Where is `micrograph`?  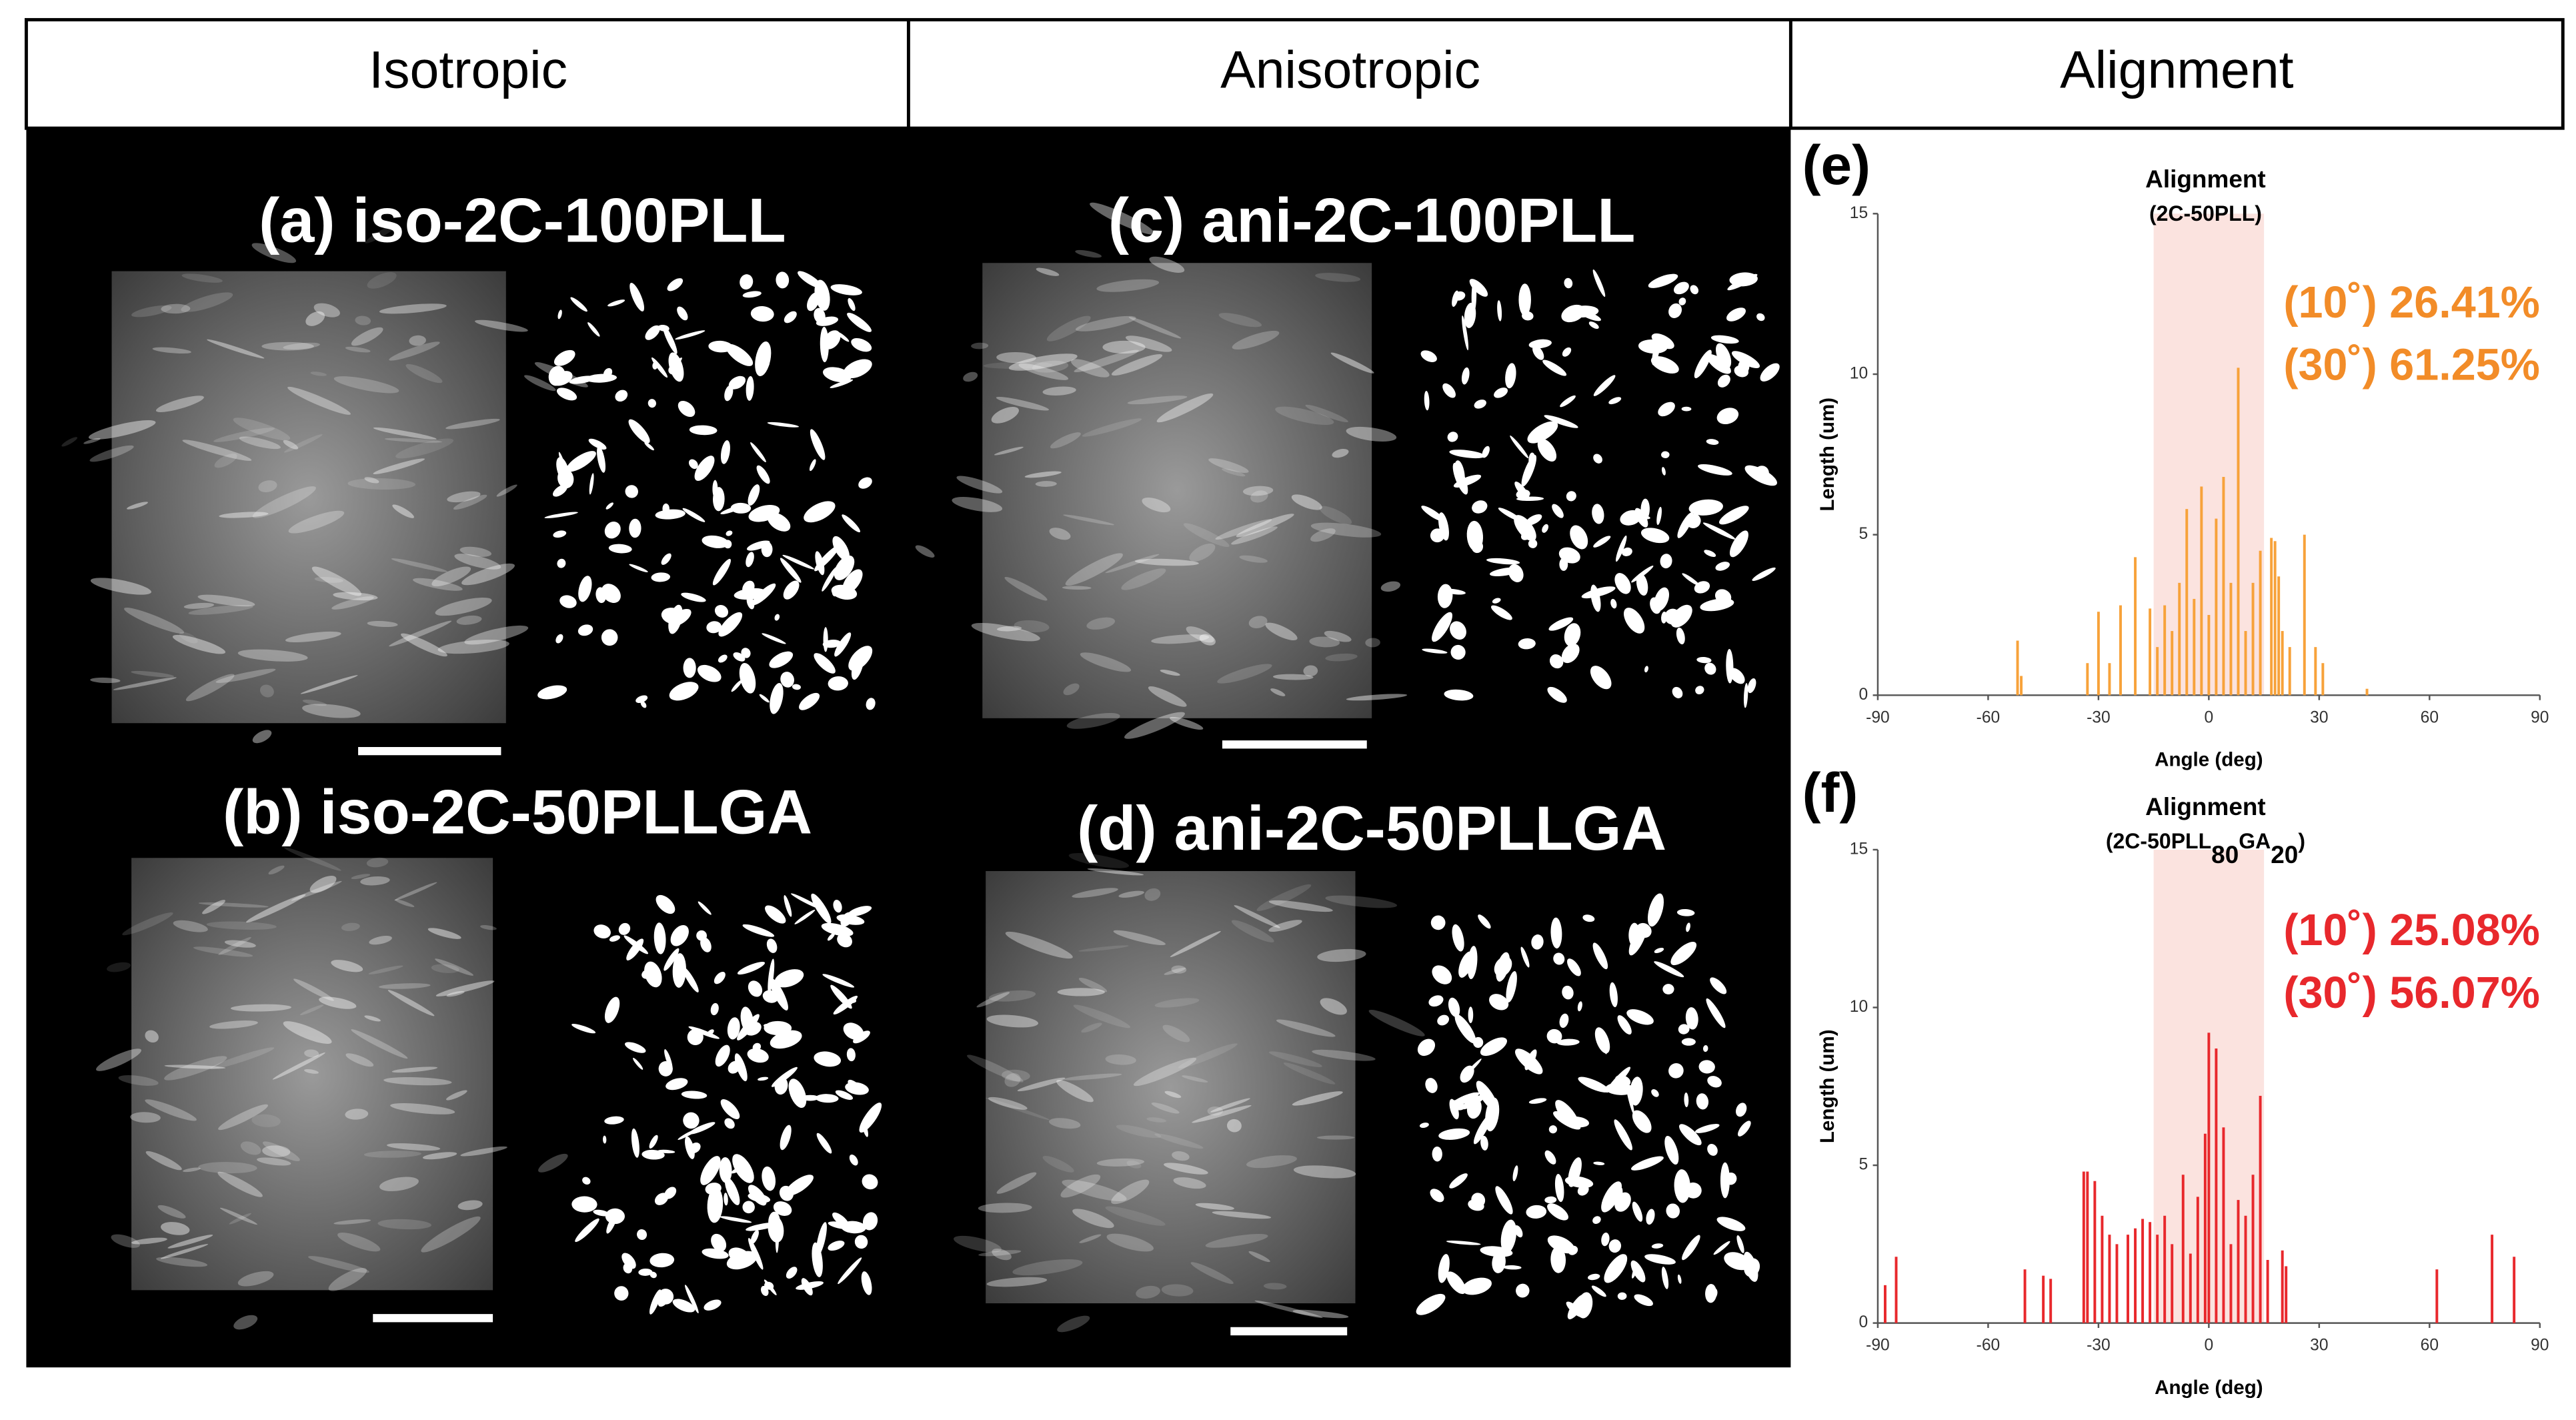 micrograph is located at coordinates (1177, 490).